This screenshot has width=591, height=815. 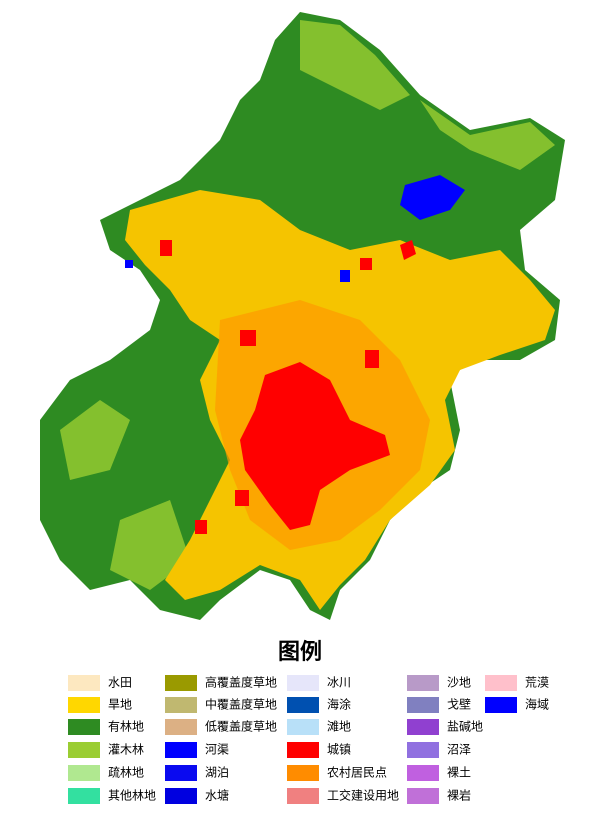 What do you see at coordinates (459, 772) in the screenshot?
I see `legend-label: 裸土` at bounding box center [459, 772].